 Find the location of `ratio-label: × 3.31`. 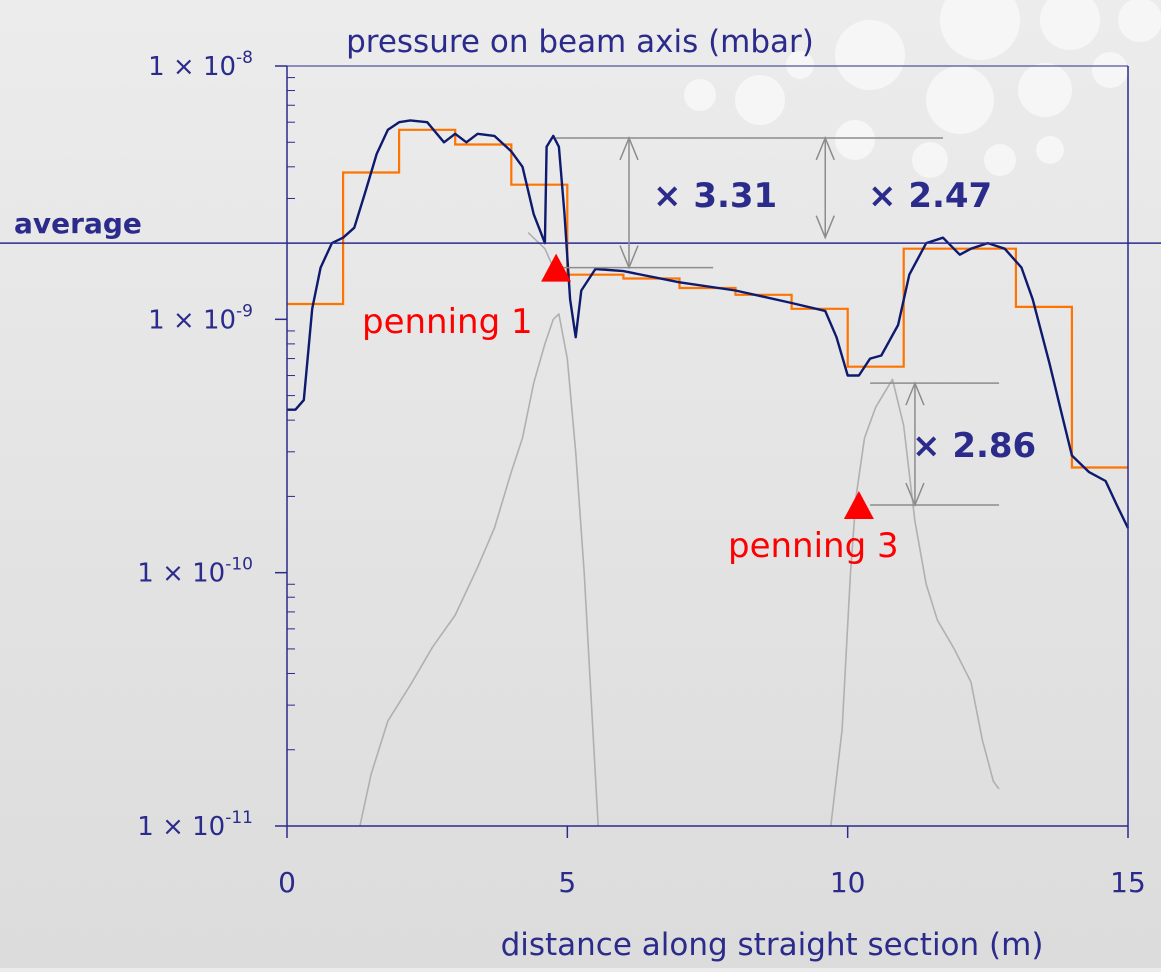

ratio-label: × 3.31 is located at coordinates (715, 196).